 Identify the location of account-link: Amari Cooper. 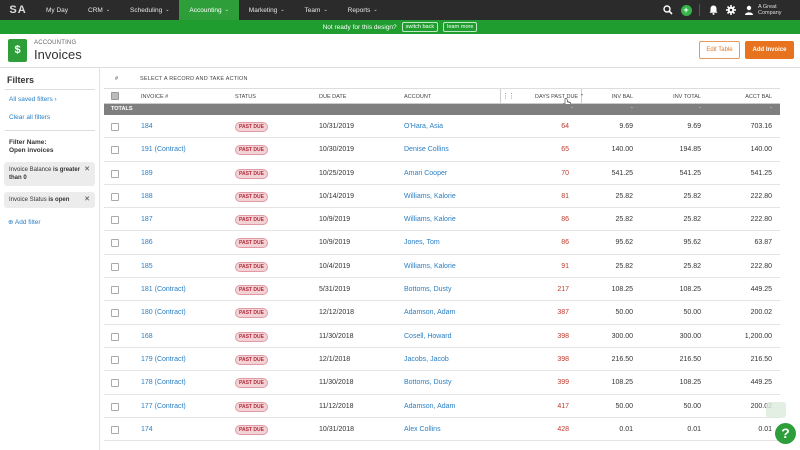
(426, 173).